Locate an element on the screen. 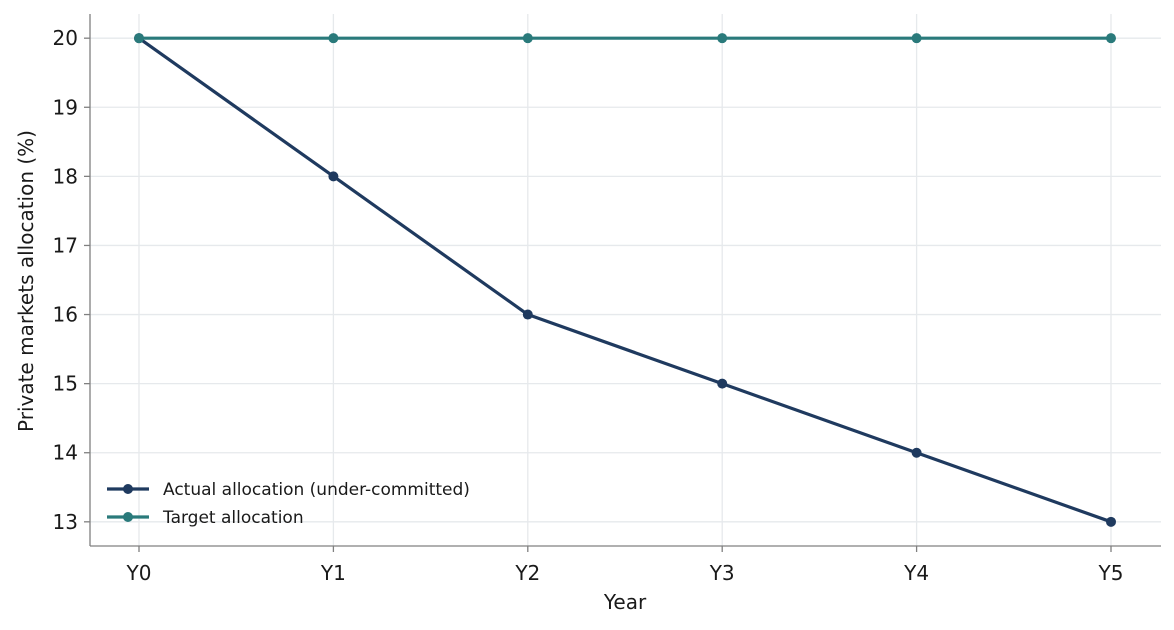 Image resolution: width=1174 pixels, height=630 pixels. y-tick-label: 19 is located at coordinates (65, 107).